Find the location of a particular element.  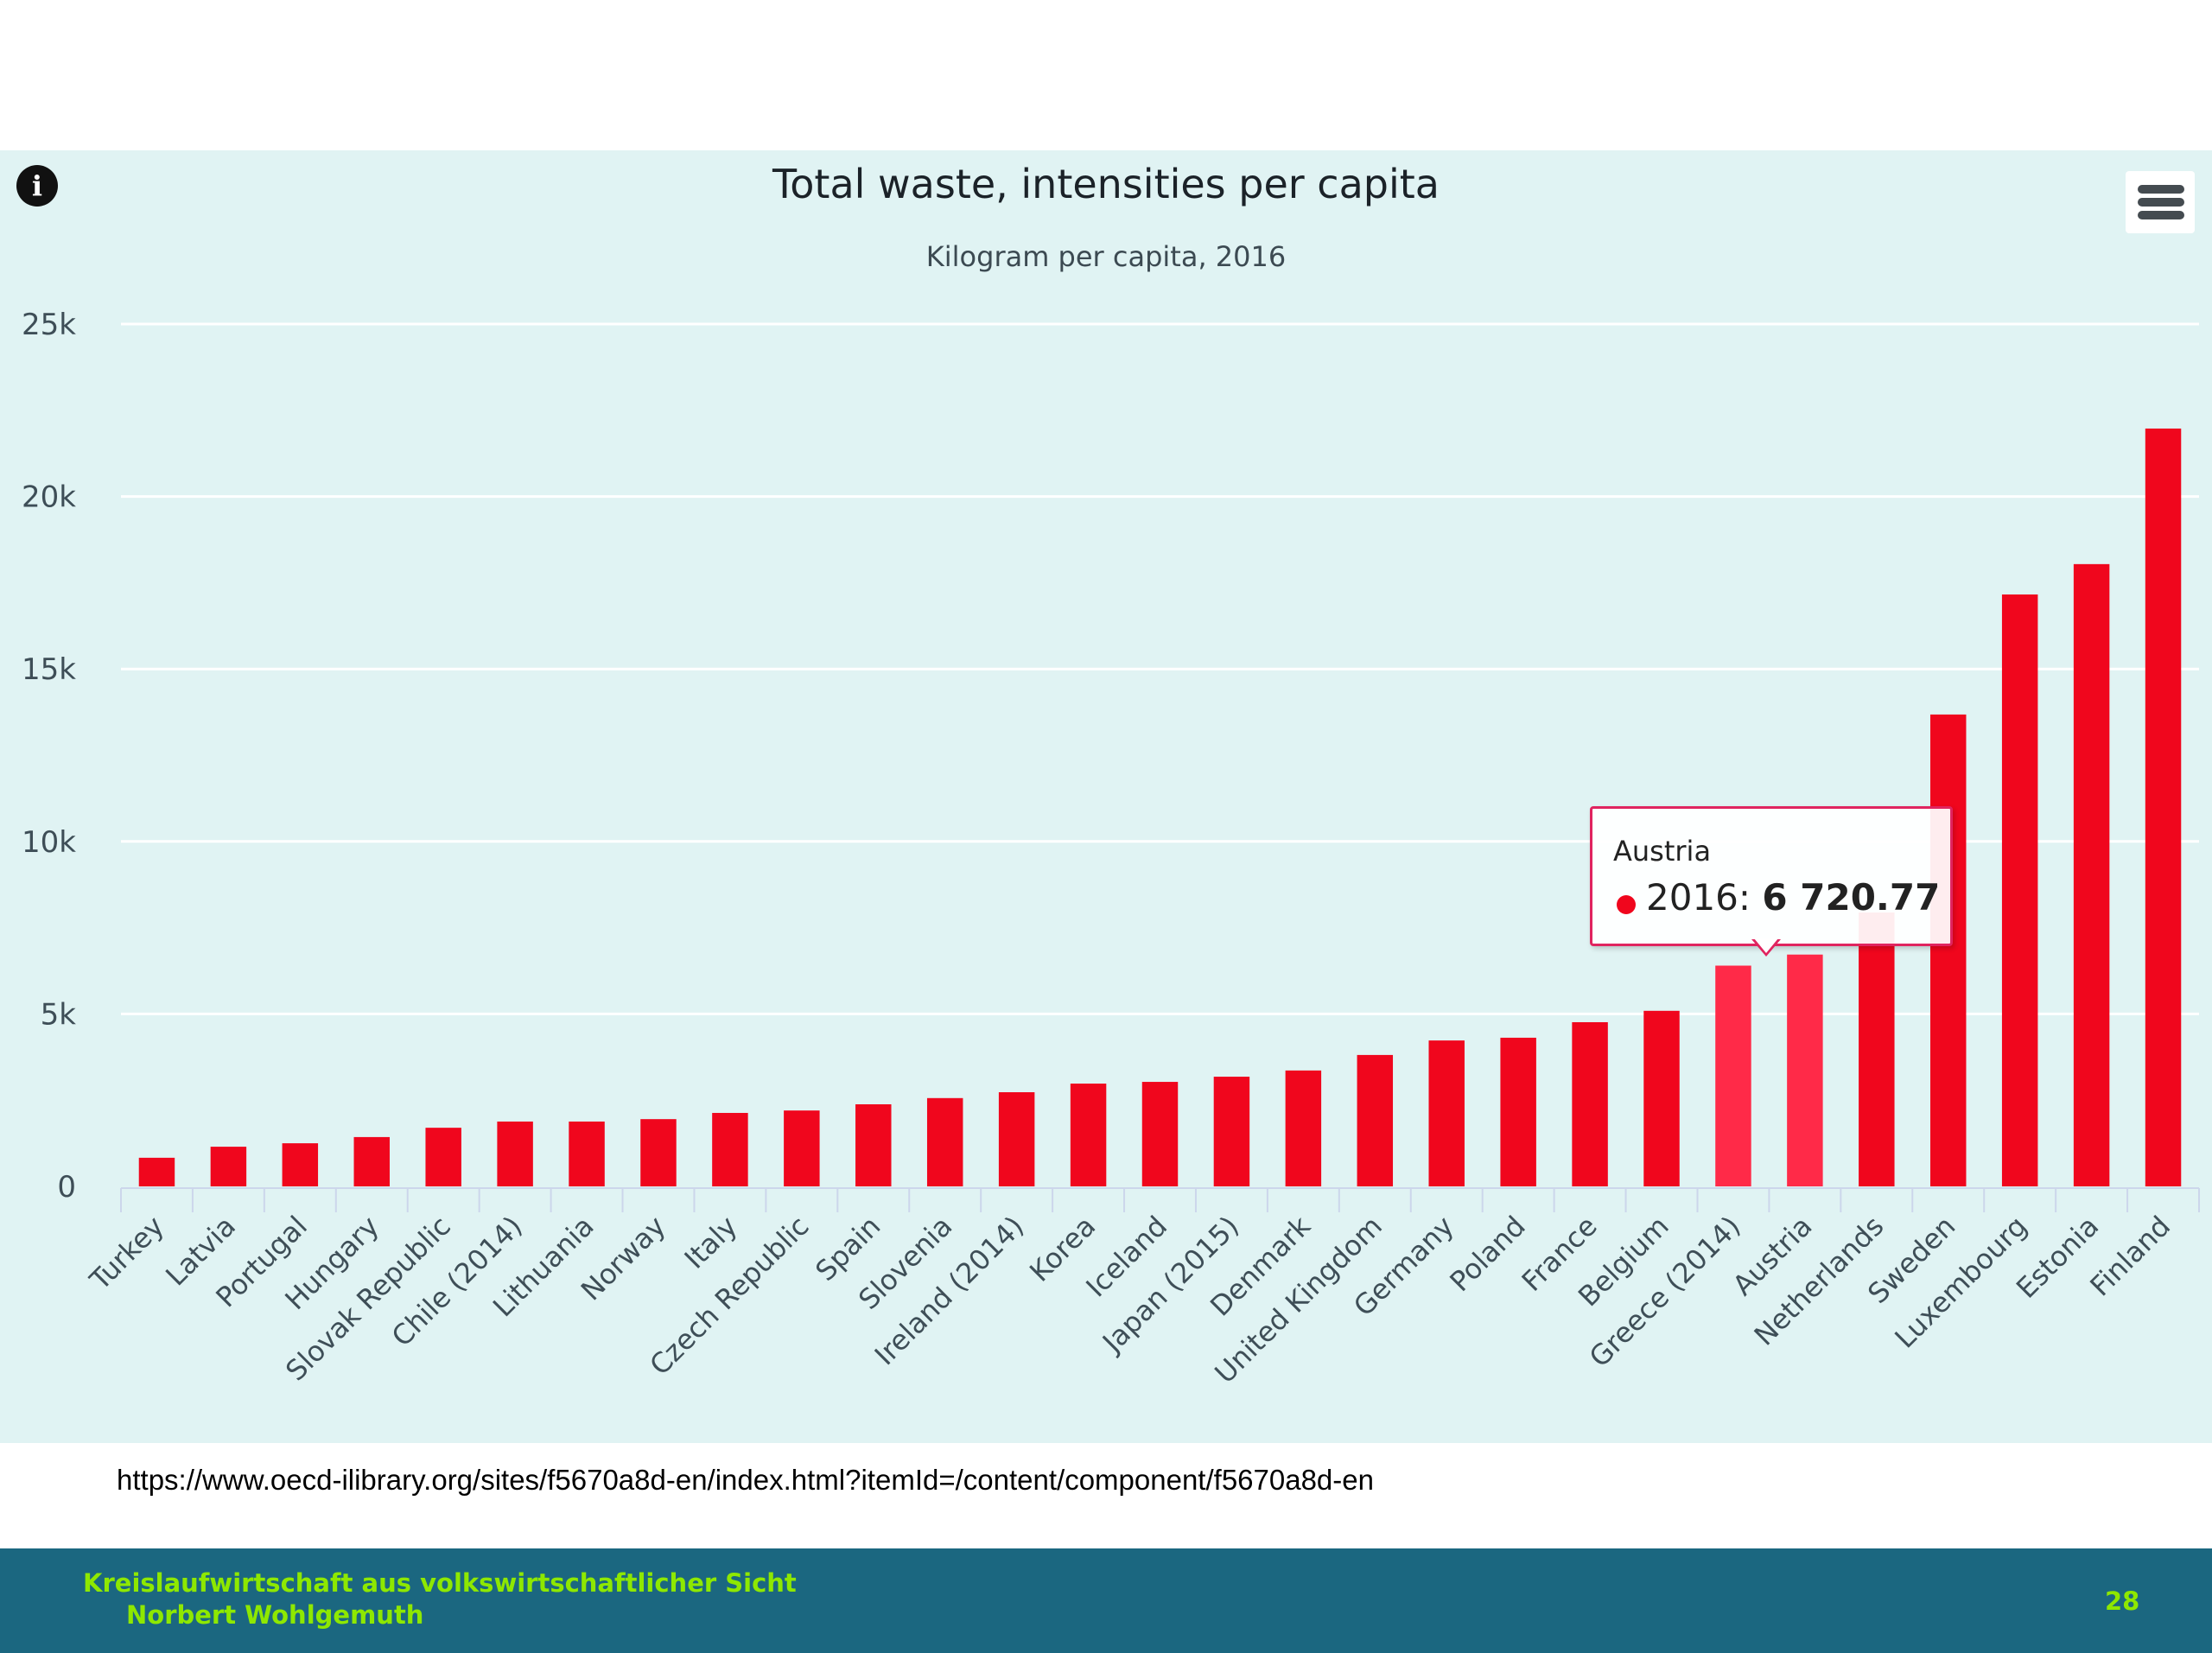

y-tick-label: 20k is located at coordinates (49, 497).